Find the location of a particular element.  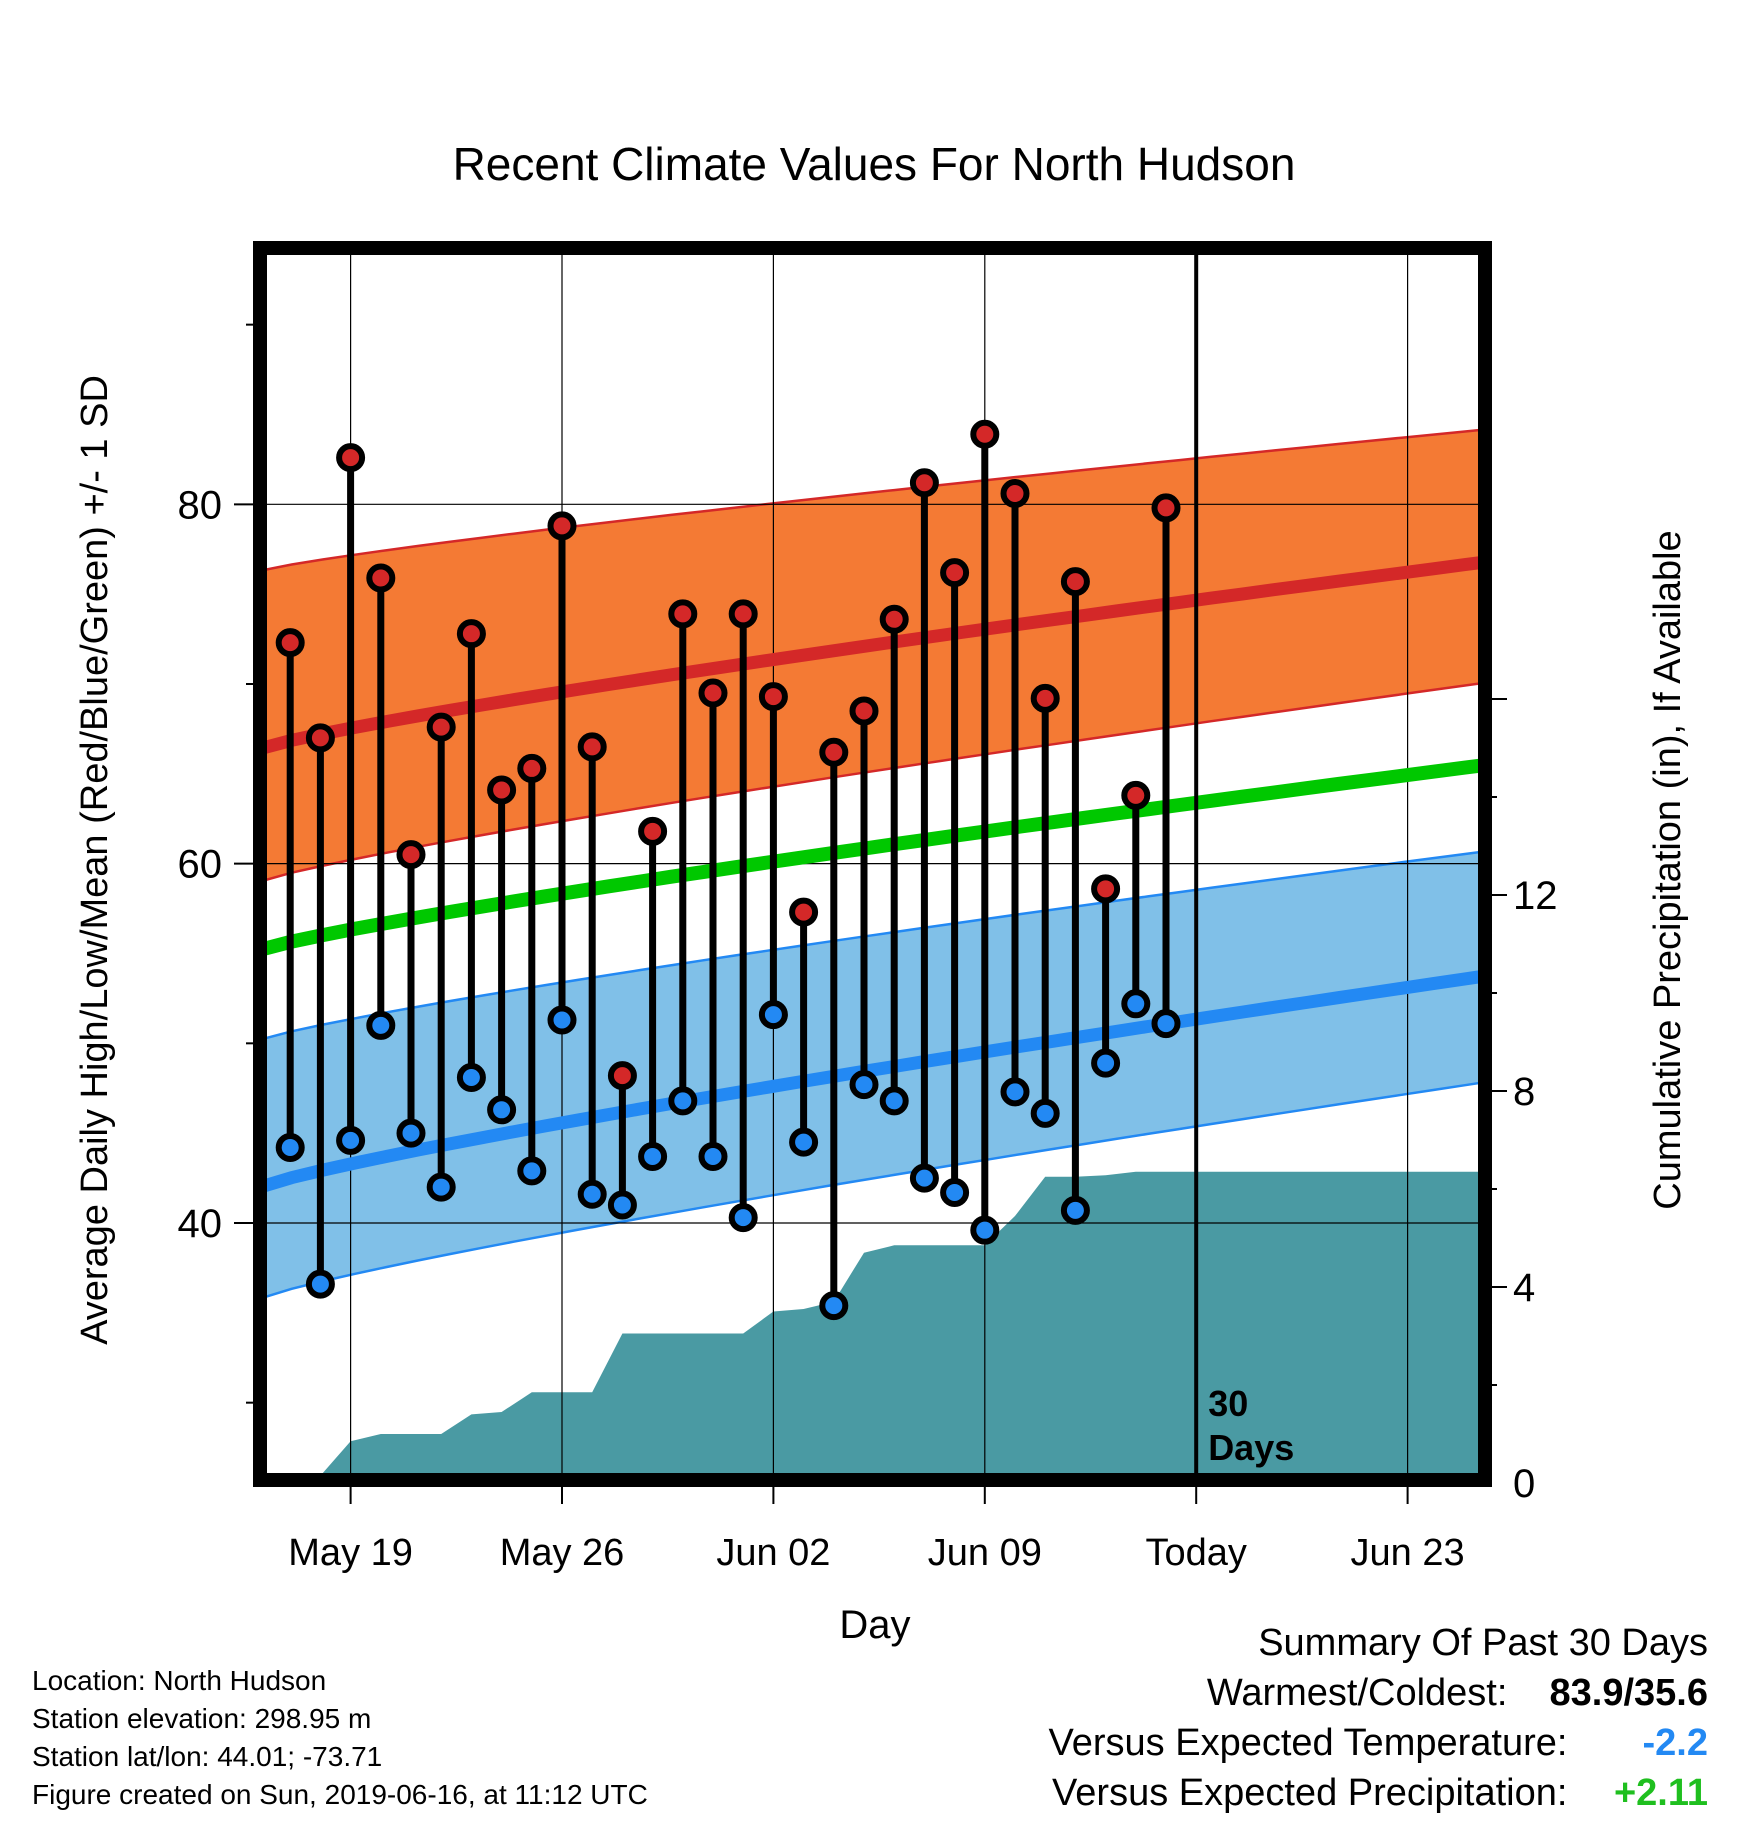

precip-anomaly-value: +2.11 is located at coordinates (1660, 1793).